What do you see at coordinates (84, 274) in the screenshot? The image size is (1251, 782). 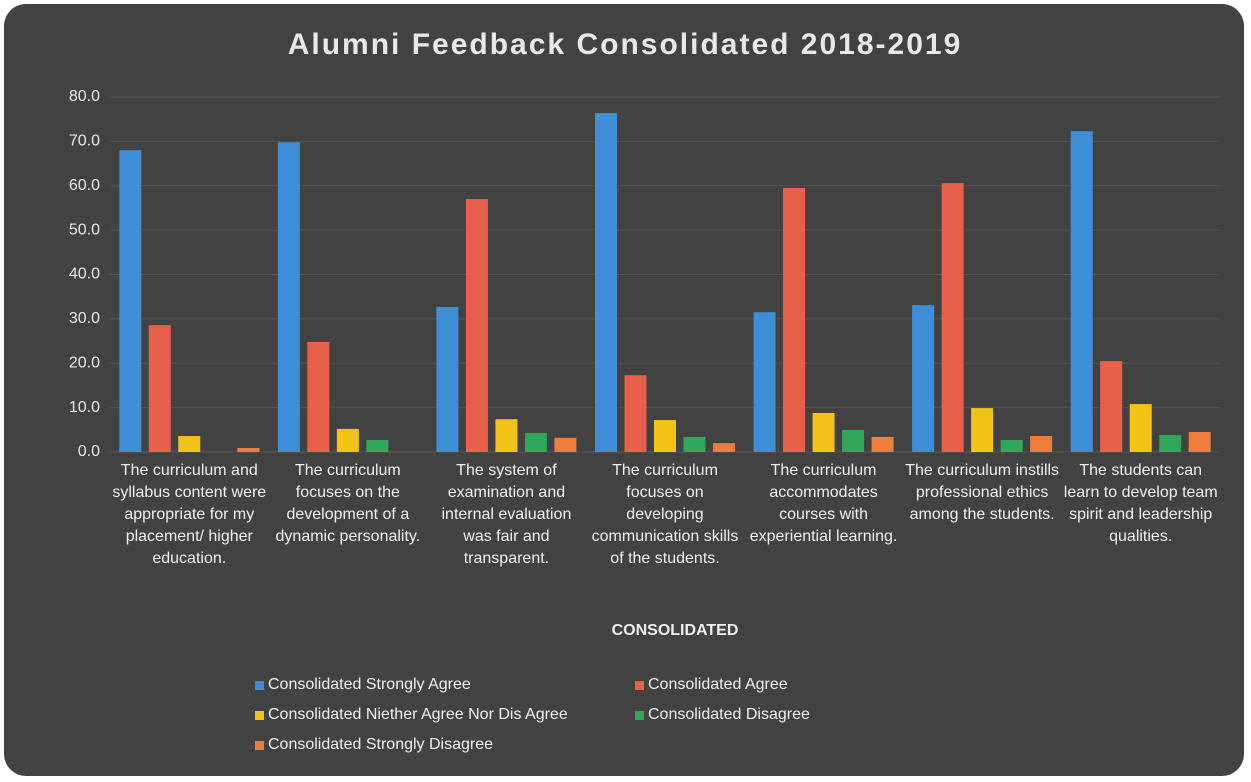 I see `y-tick-label: 40.0` at bounding box center [84, 274].